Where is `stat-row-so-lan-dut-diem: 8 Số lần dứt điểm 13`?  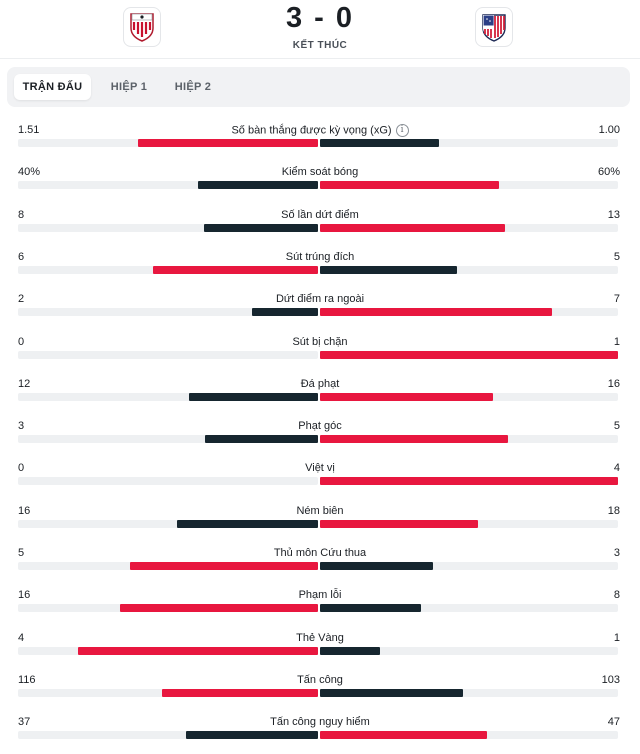 stat-row-so-lan-dut-diem: 8 Số lần dứt điểm 13 is located at coordinates (320, 230).